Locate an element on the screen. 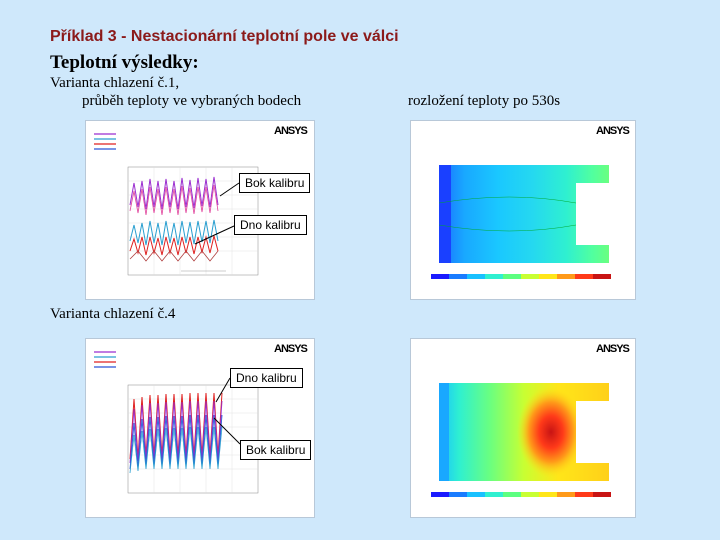 The image size is (720, 540). series-purple-line is located at coordinates (176, 432).